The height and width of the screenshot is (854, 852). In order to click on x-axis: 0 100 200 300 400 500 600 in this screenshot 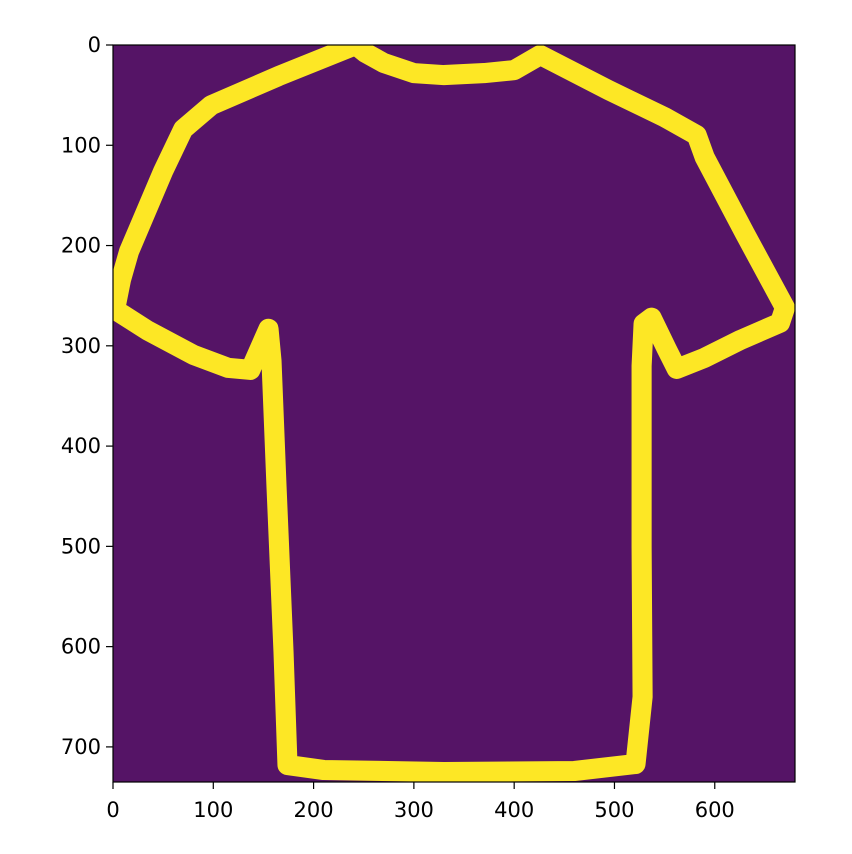, I will do `click(420, 802)`.